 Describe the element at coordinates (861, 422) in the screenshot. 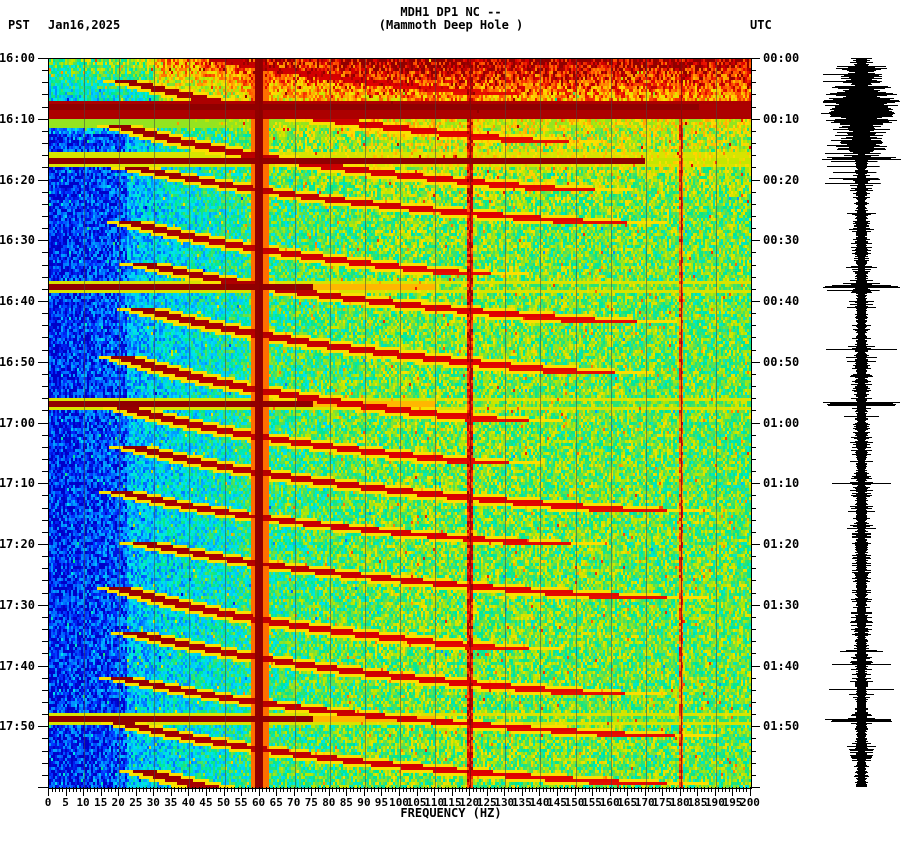

I see `helicorder-trace` at that location.